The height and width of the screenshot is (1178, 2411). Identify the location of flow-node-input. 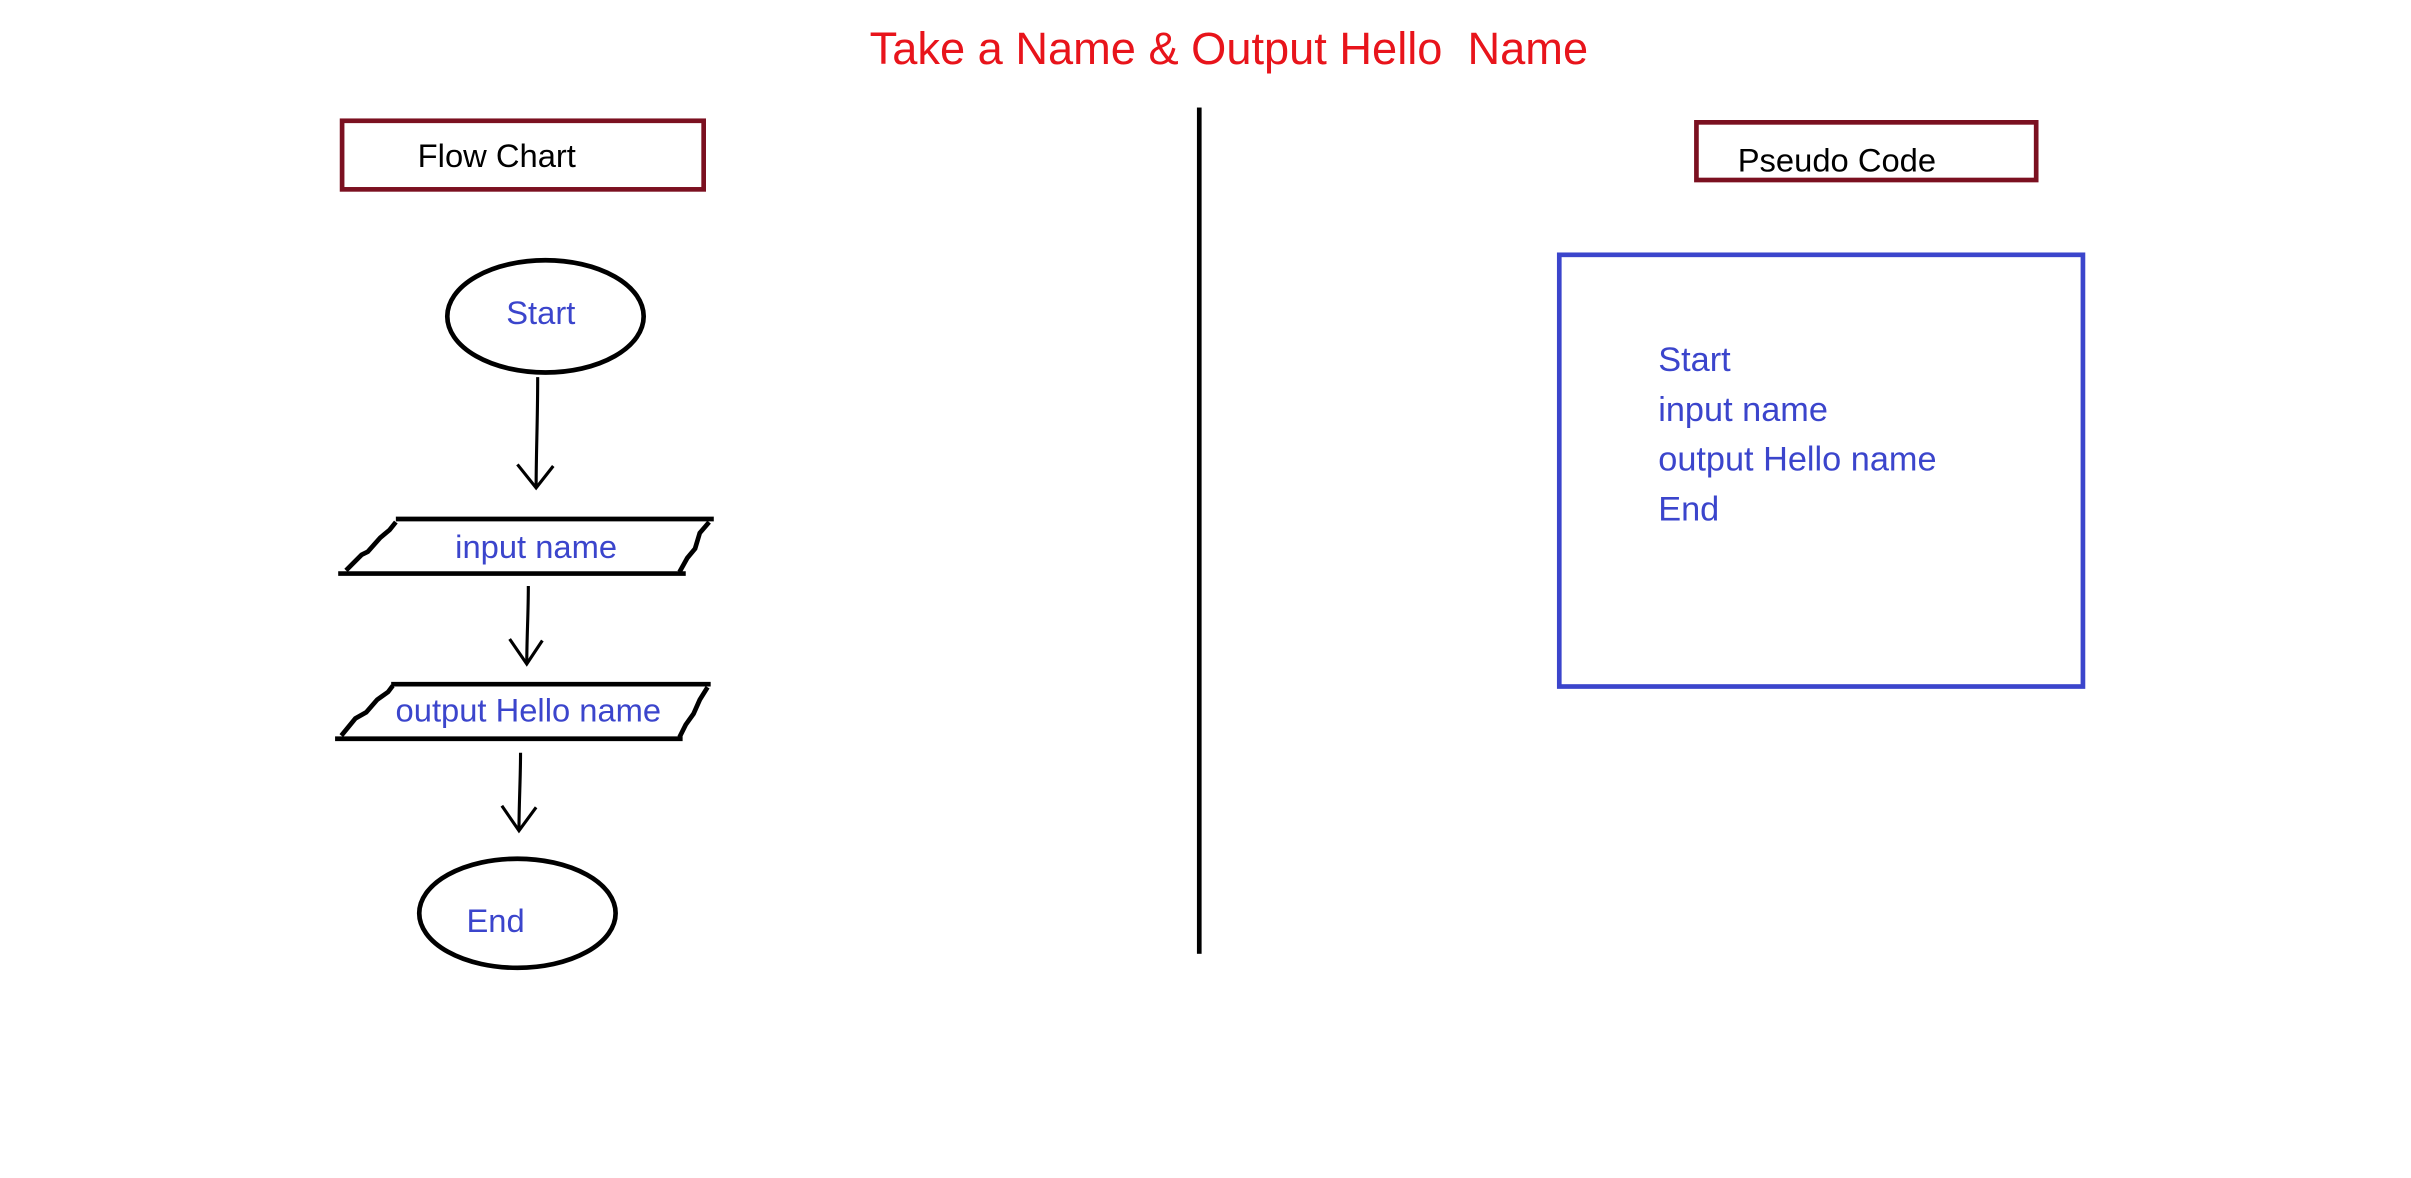
(526, 546).